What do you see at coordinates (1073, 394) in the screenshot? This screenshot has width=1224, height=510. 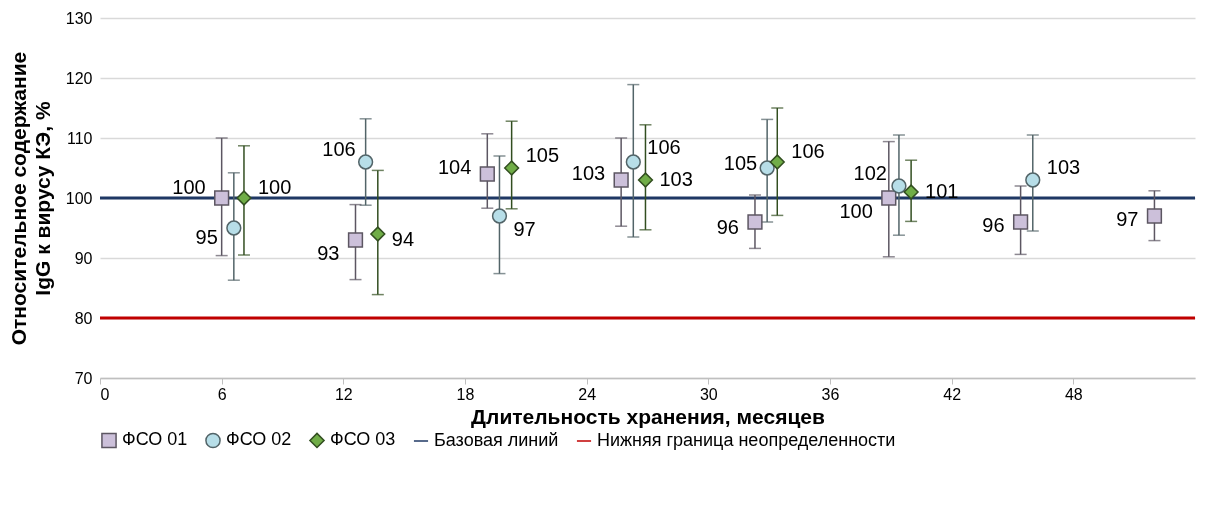 I see `x-tick-label: 48` at bounding box center [1073, 394].